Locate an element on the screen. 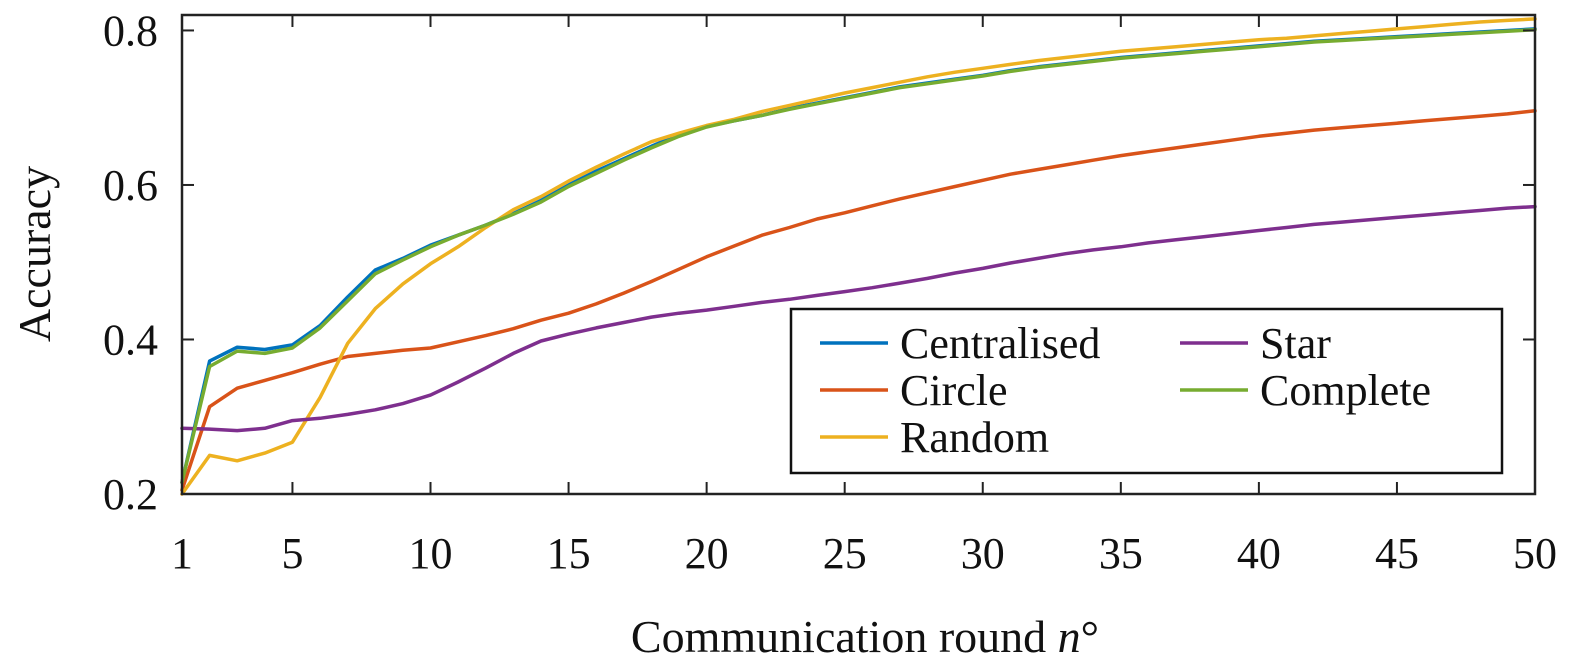 Image resolution: width=1575 pixels, height=671 pixels. x-tick-label: 5 is located at coordinates (292, 553).